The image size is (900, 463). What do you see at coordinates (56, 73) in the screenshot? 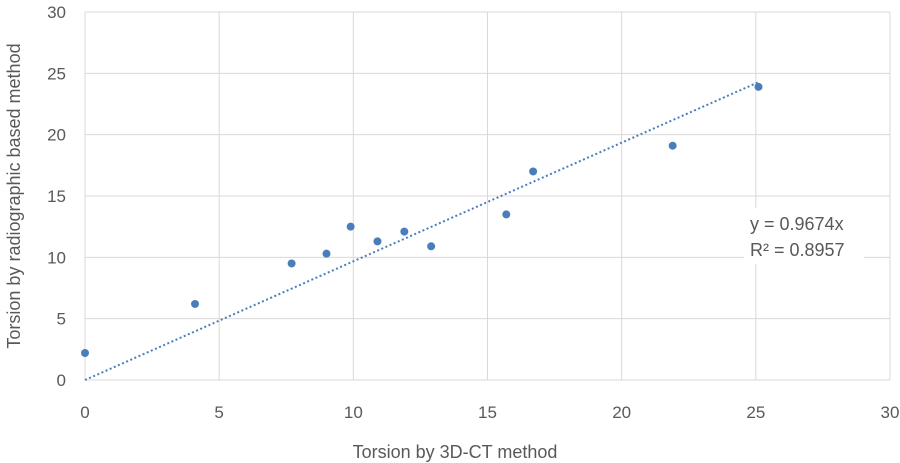
I see `y-tick-label: 25` at bounding box center [56, 73].